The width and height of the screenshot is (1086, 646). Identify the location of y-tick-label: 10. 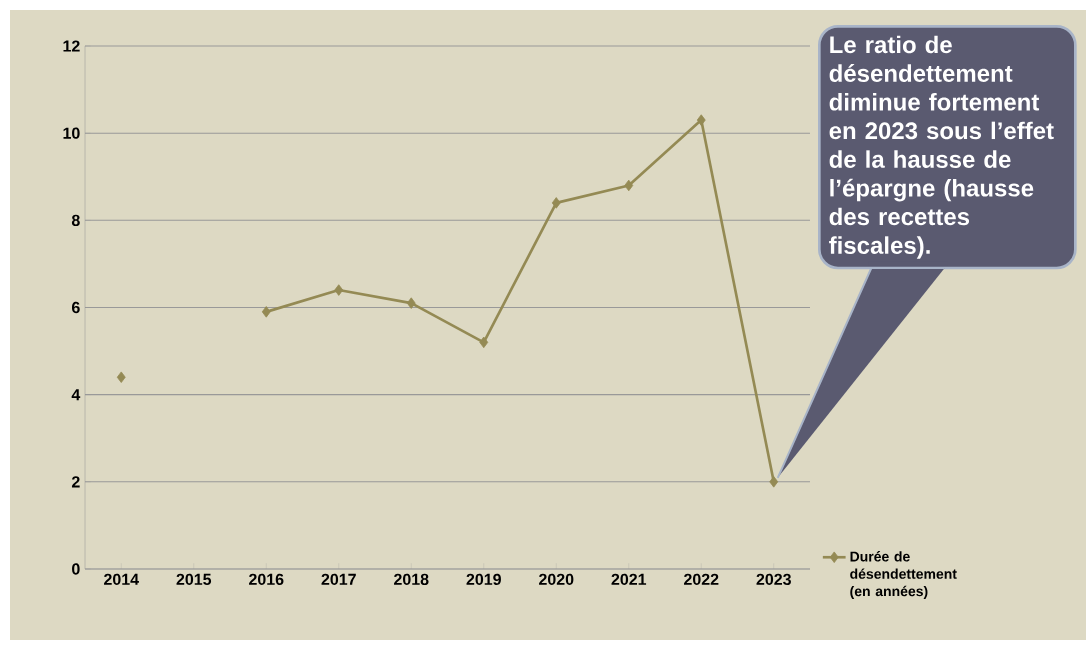
(71, 133).